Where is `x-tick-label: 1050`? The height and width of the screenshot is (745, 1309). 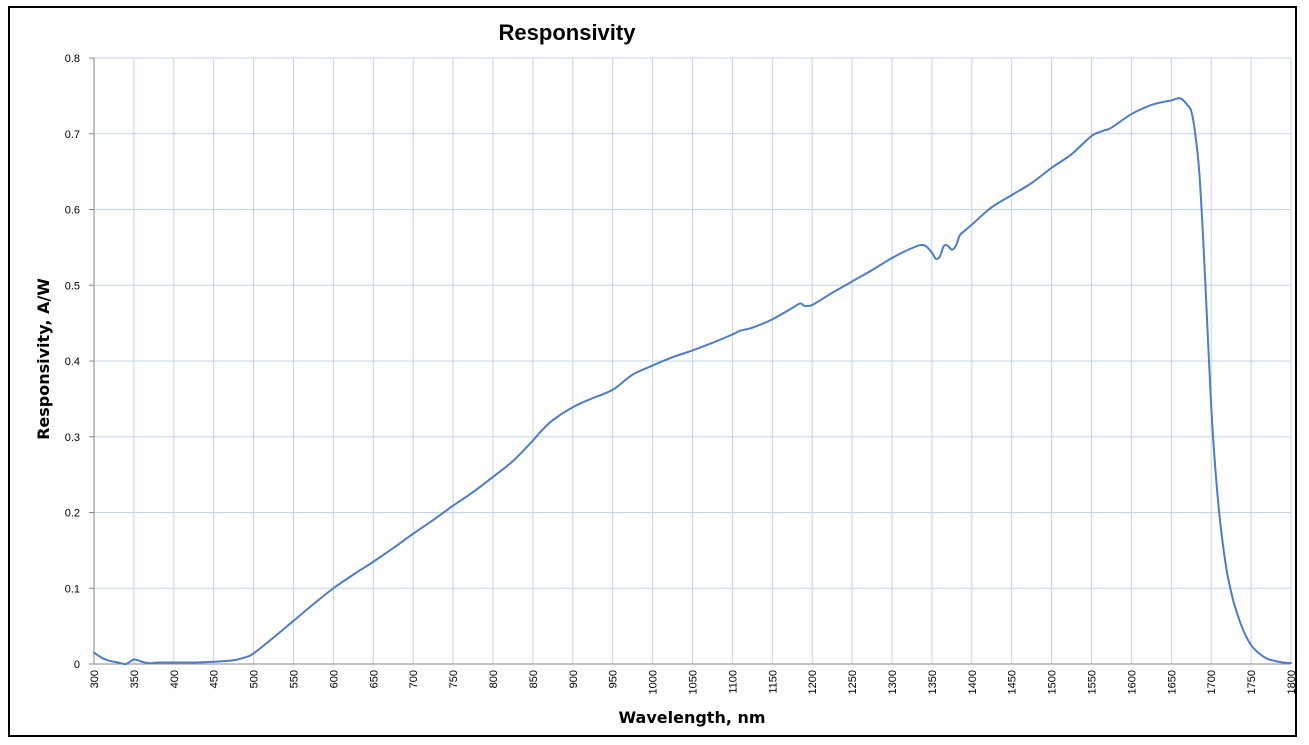
x-tick-label: 1050 is located at coordinates (694, 682).